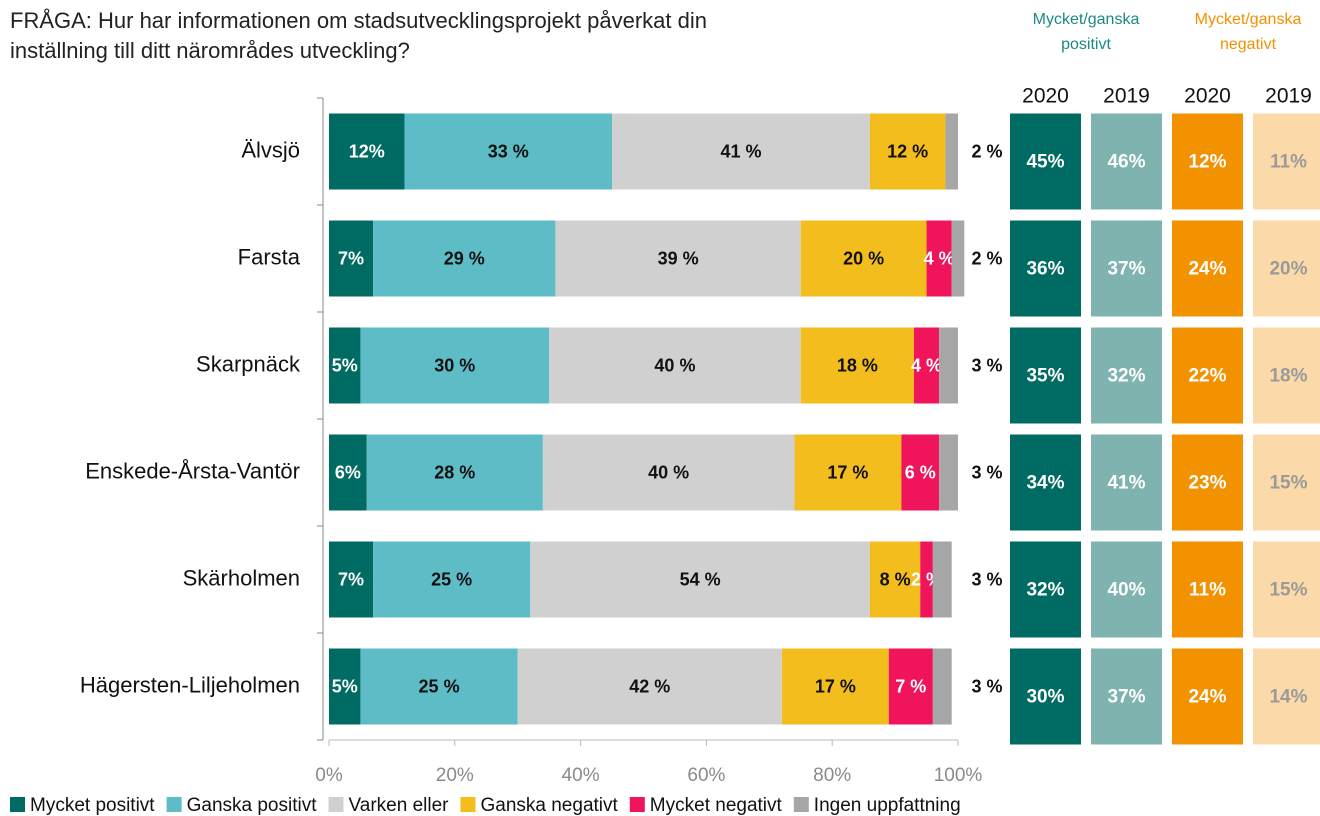 This screenshot has height=816, width=1320. I want to click on bar-label: 25 %, so click(439, 686).